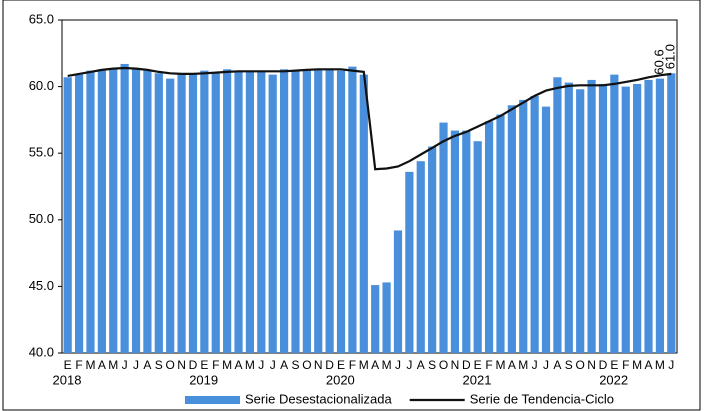 This screenshot has height=411, width=708. What do you see at coordinates (203, 379) in the screenshot?
I see `year-label: 2019` at bounding box center [203, 379].